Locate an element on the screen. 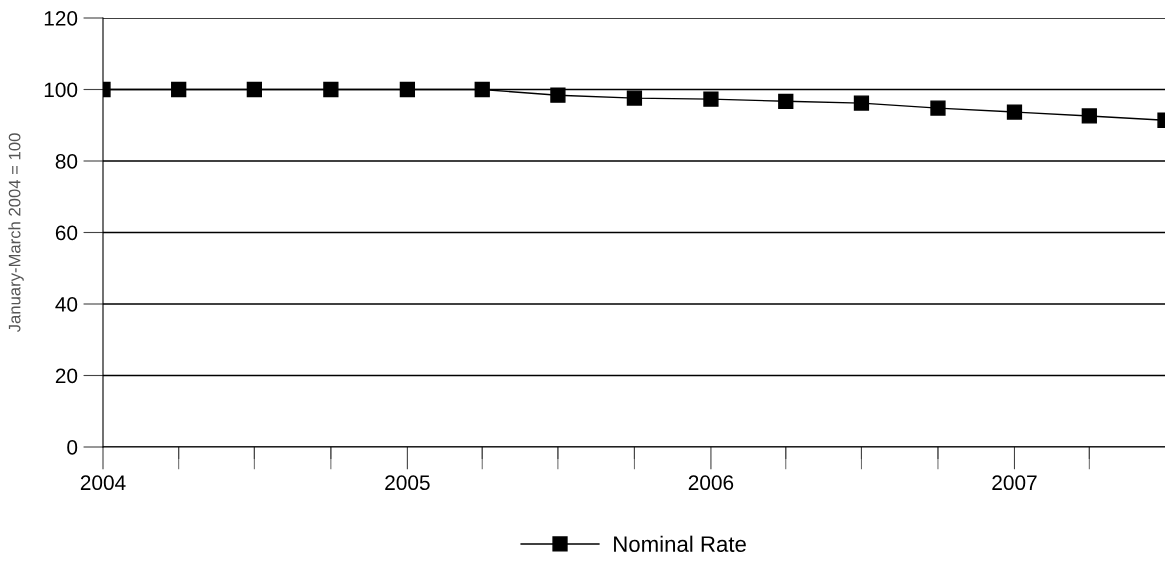 This screenshot has height=569, width=1165. x-tick-label: 2004 is located at coordinates (103, 483).